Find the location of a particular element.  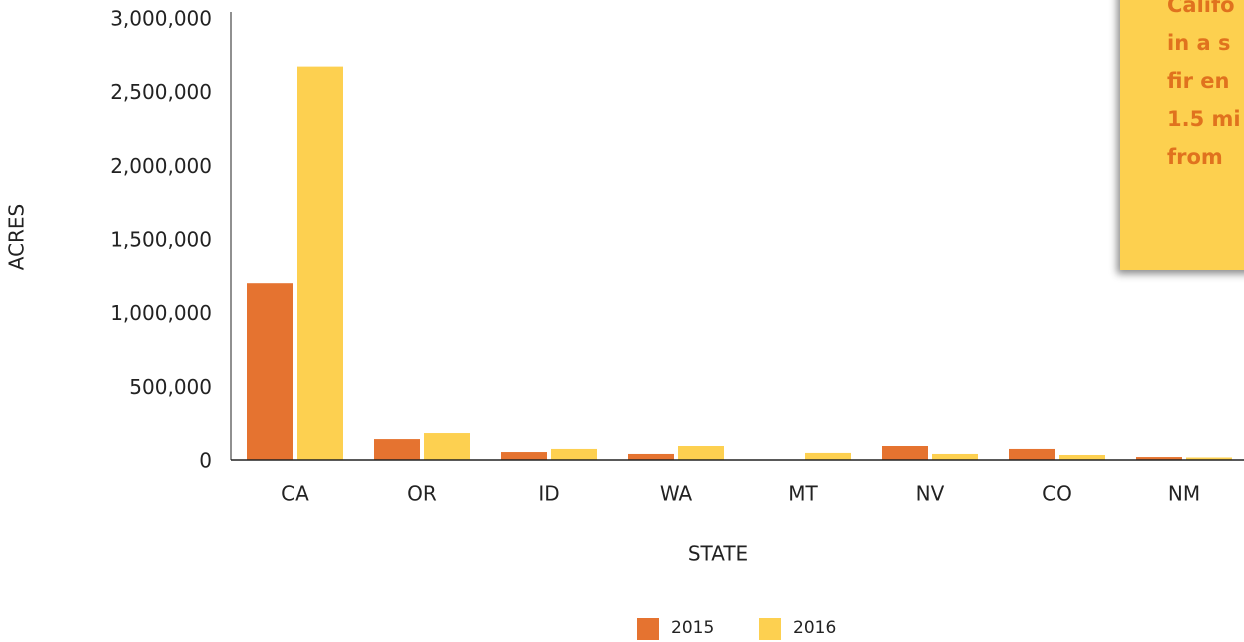

x-tick-label: MT is located at coordinates (803, 494).